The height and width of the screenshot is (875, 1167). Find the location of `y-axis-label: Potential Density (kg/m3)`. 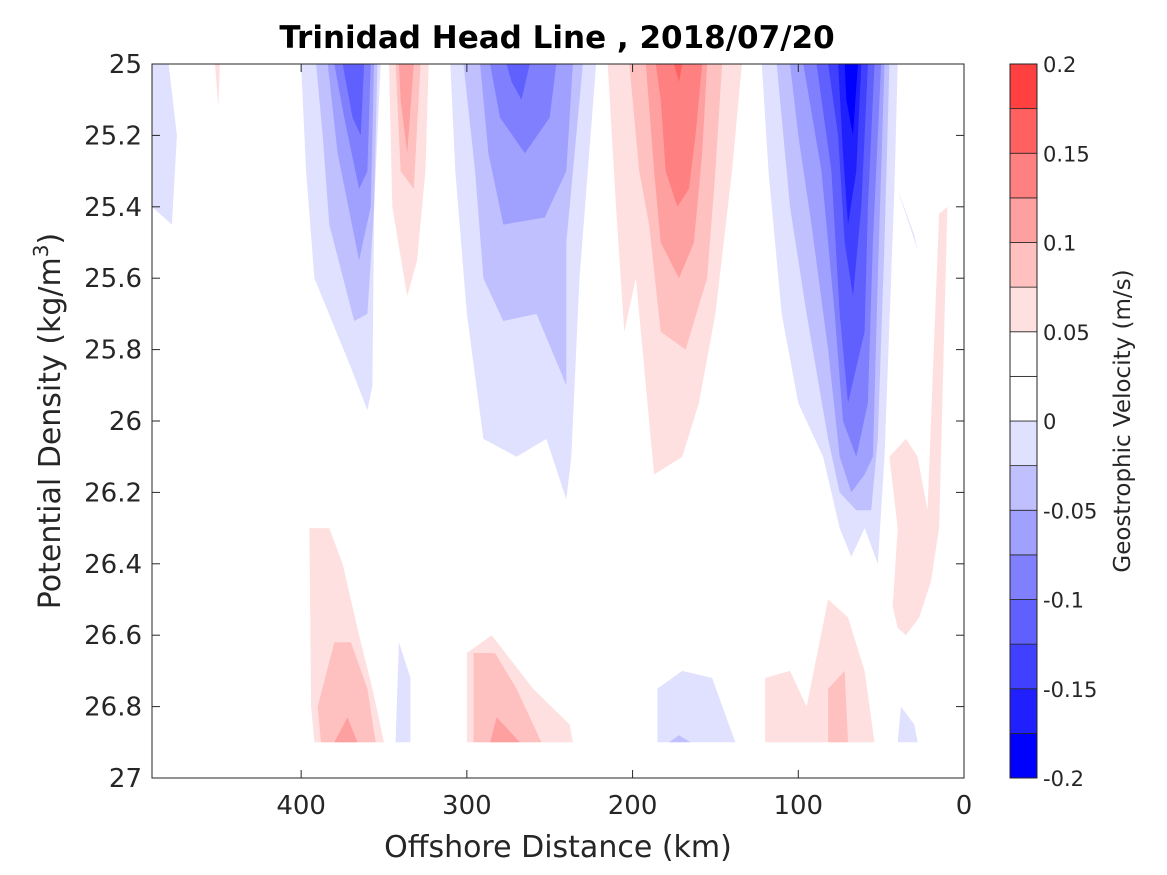

y-axis-label: Potential Density (kg/m3) is located at coordinates (48, 421).